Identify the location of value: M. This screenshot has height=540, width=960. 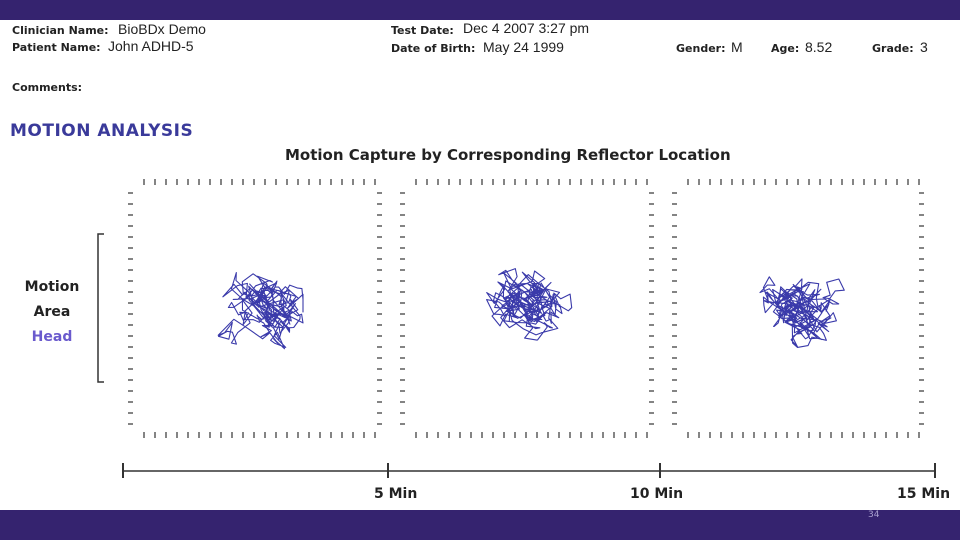
(737, 47).